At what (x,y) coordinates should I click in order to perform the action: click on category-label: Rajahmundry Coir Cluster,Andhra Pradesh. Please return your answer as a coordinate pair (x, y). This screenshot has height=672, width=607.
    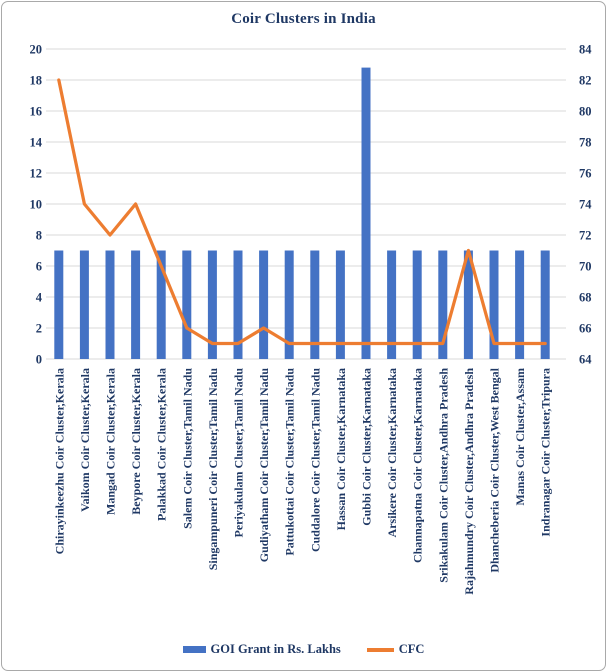
    Looking at the image, I should click on (469, 481).